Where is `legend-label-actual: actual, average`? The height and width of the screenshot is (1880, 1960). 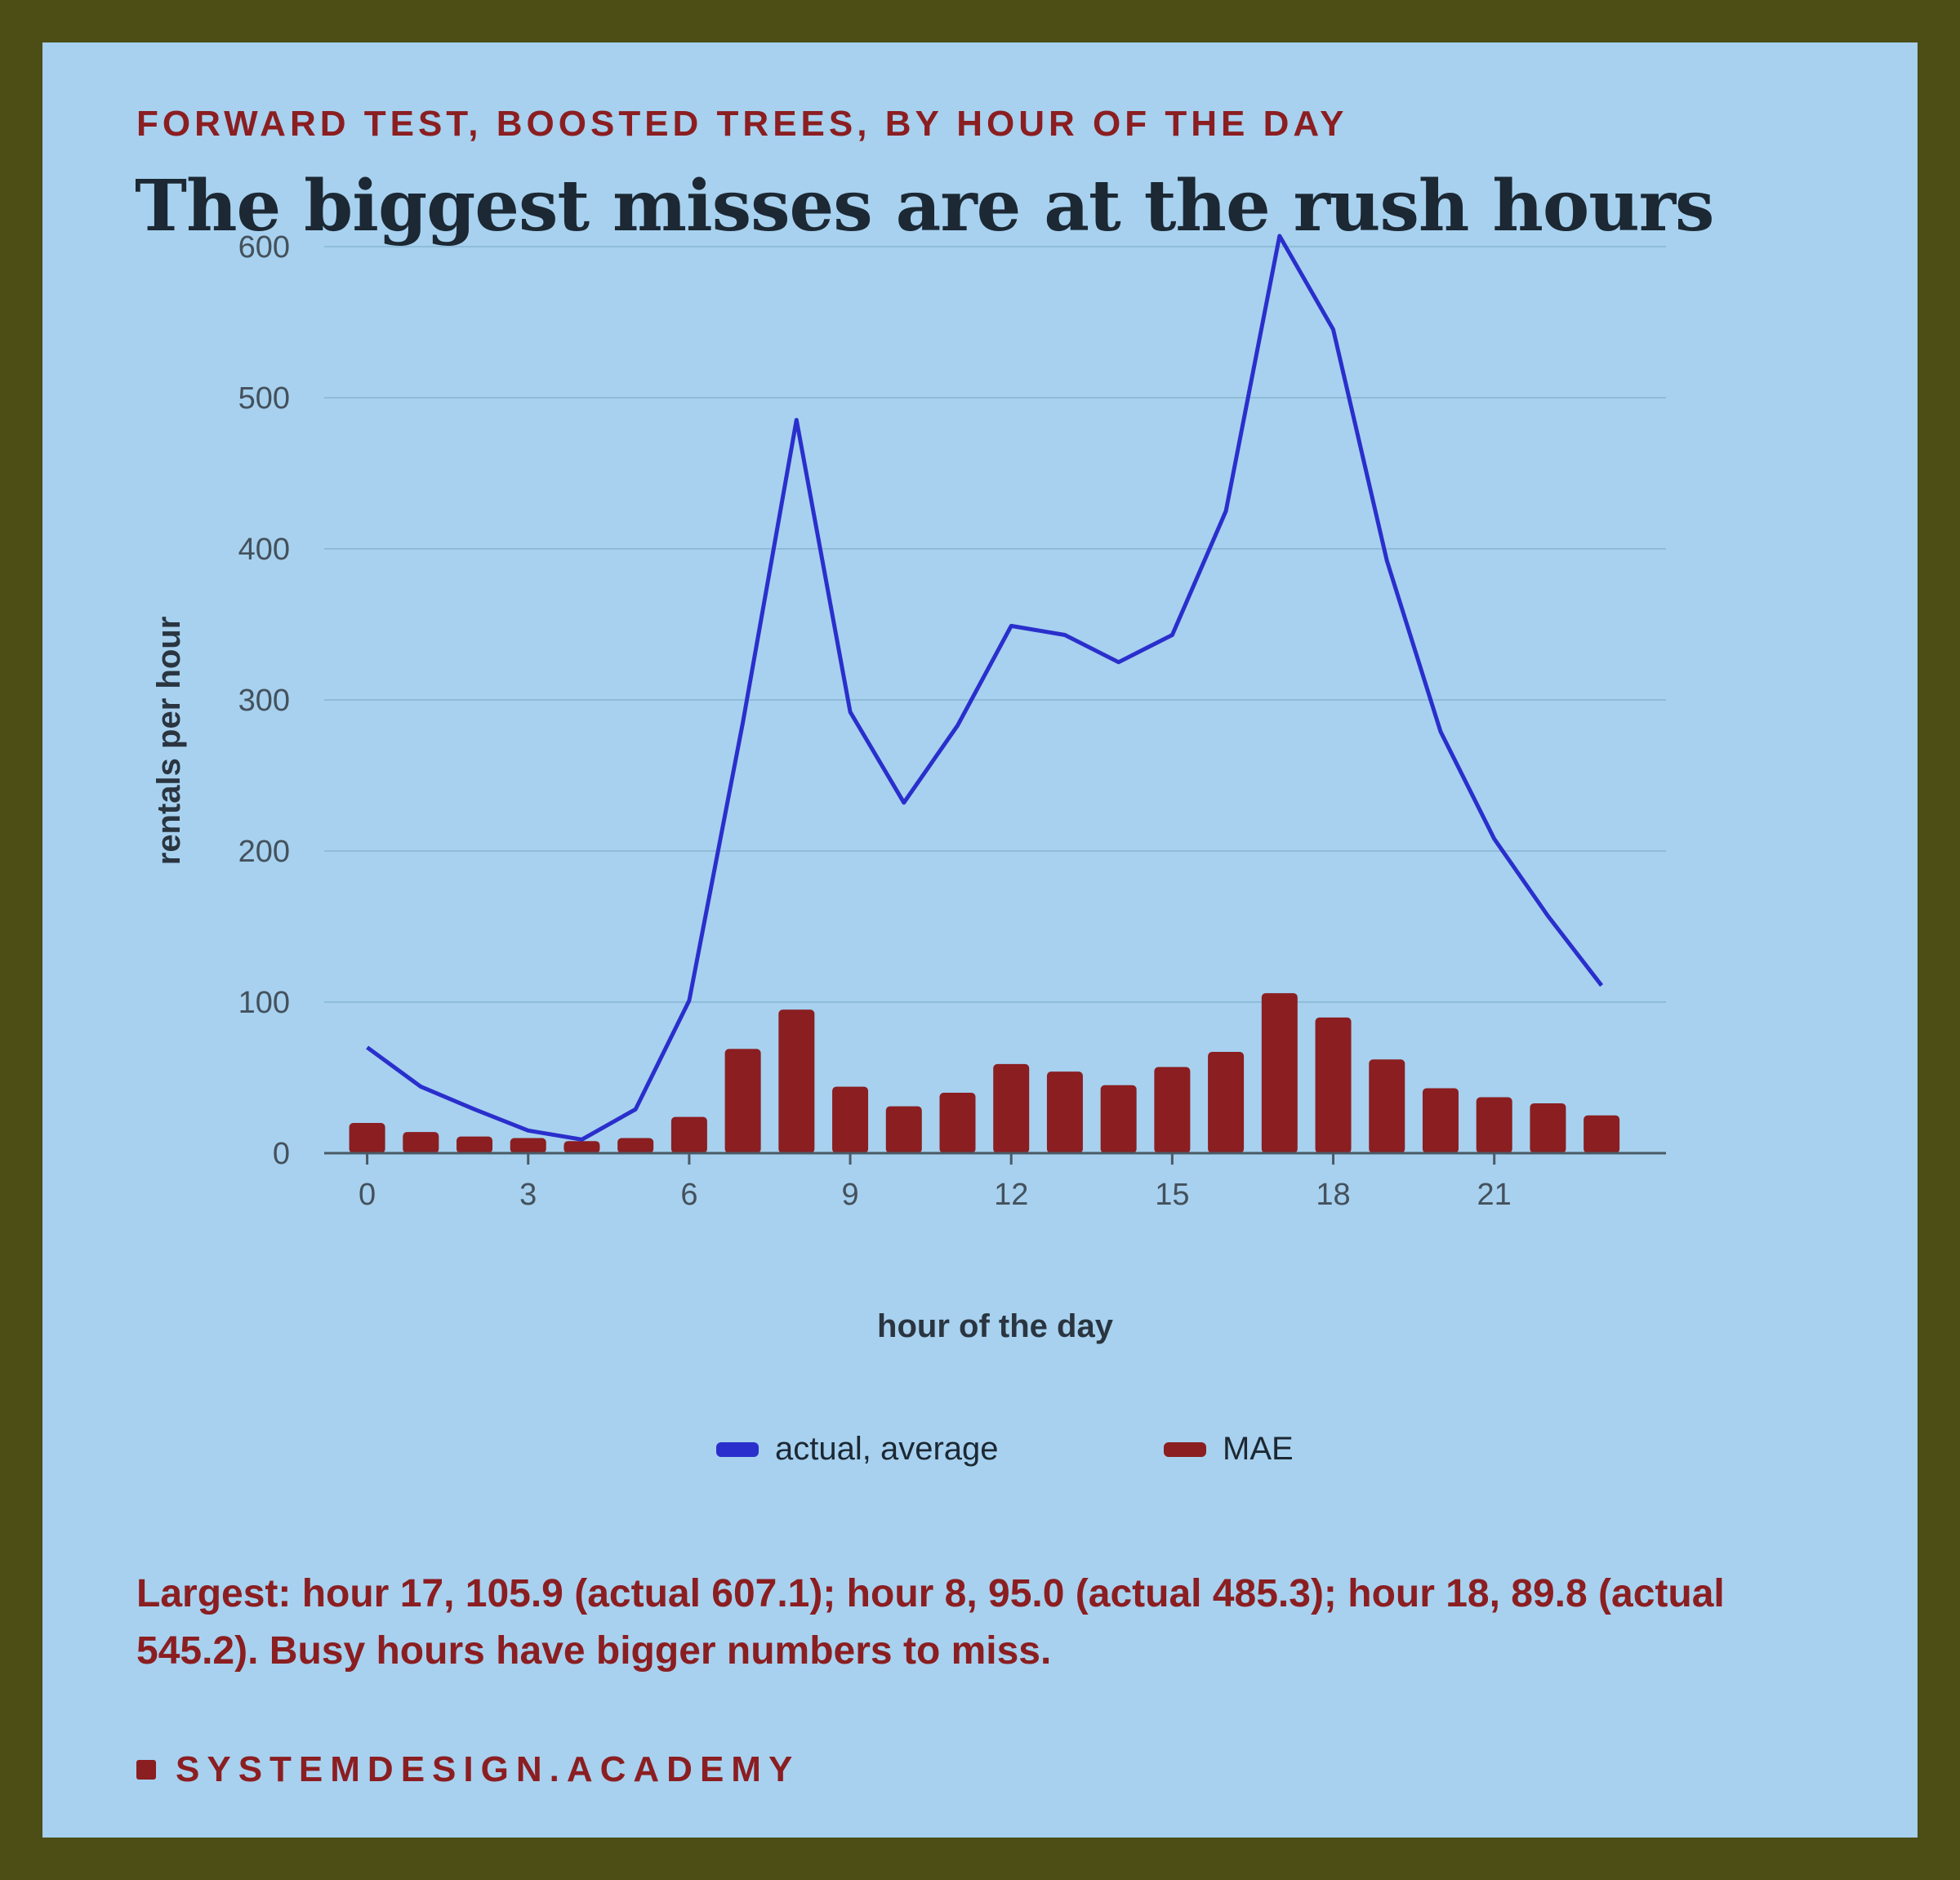
legend-label-actual: actual, average is located at coordinates (887, 1449).